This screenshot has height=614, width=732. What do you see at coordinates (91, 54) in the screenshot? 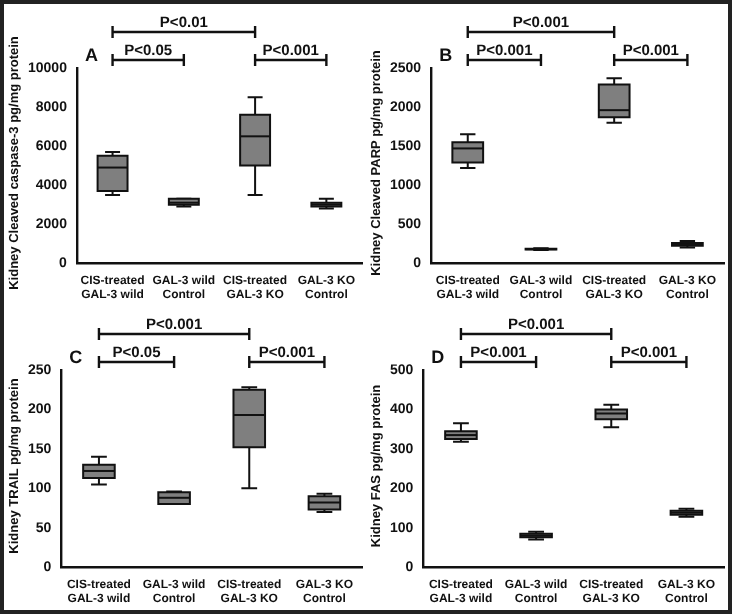
I see `chart-title: A` at bounding box center [91, 54].